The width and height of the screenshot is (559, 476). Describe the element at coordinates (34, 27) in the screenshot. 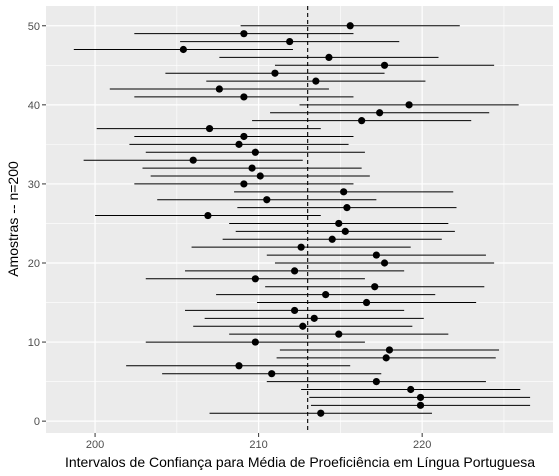

I see `y-tick-label: 50` at that location.